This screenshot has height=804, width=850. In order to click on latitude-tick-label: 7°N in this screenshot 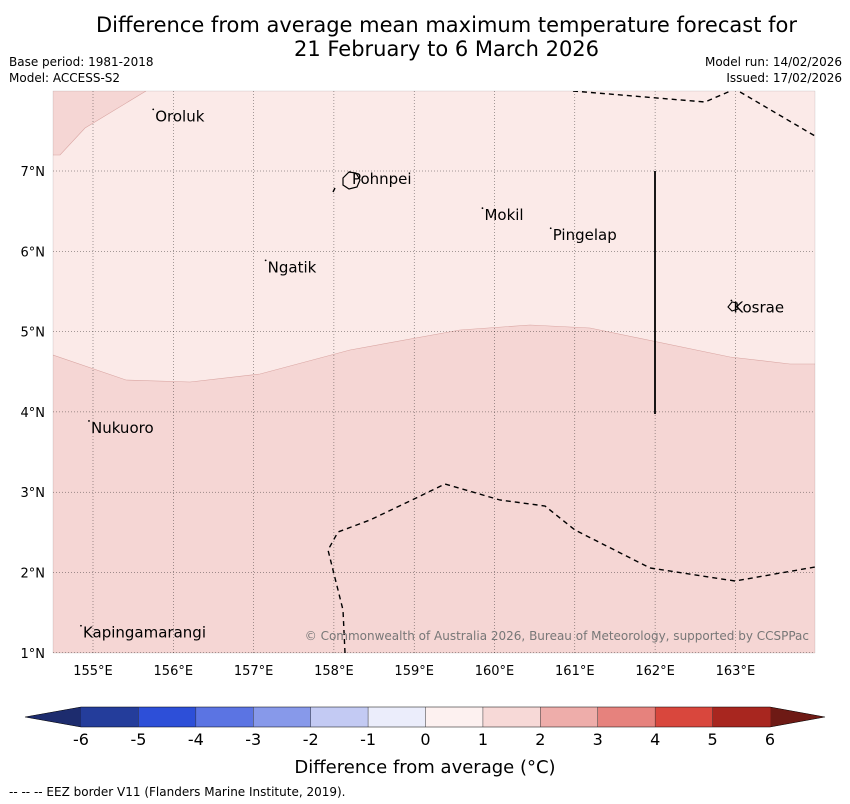, I will do `click(33, 172)`.